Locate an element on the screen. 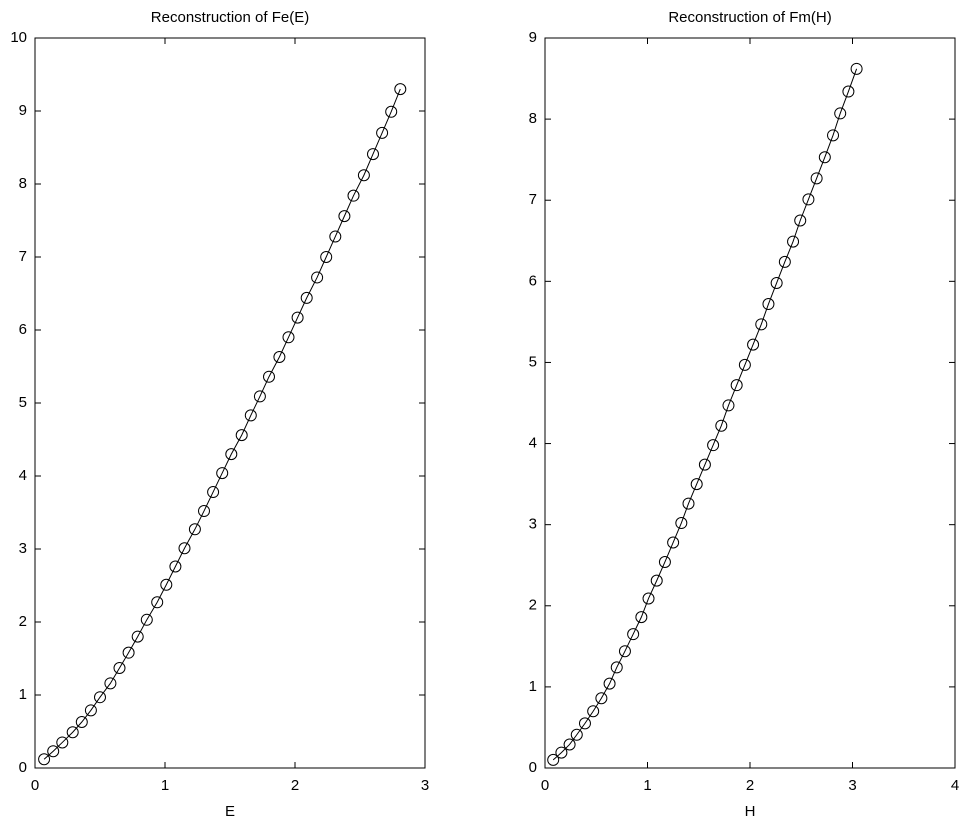 Image resolution: width=962 pixels, height=823 pixels. y-tick-label: 7 is located at coordinates (533, 199).